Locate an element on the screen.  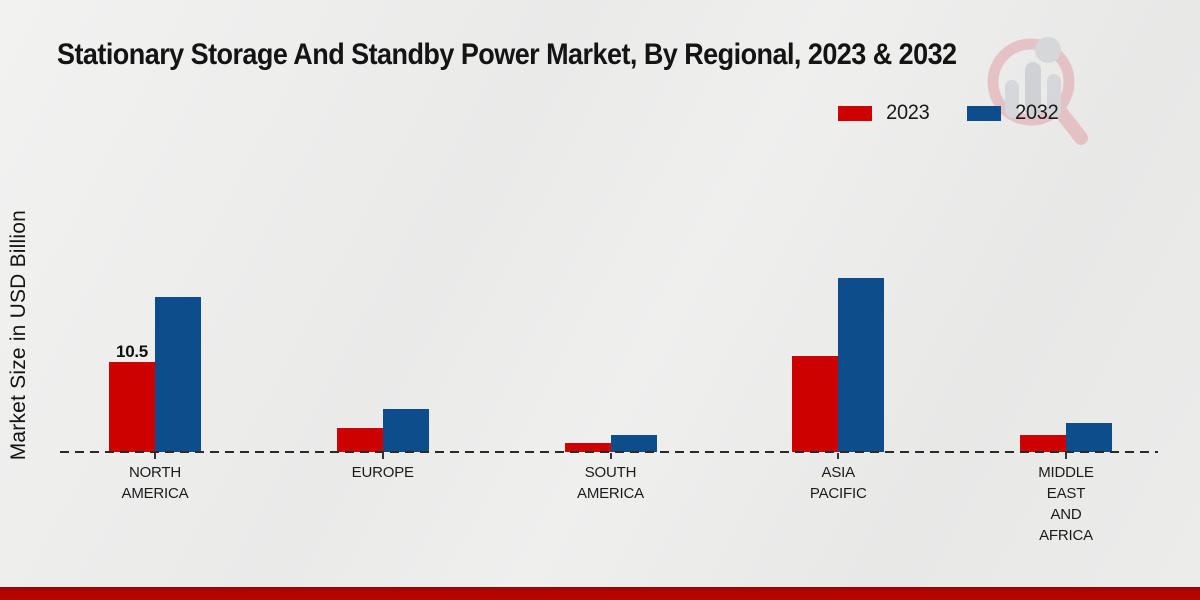
legend-swatch-2023 is located at coordinates (855, 113).